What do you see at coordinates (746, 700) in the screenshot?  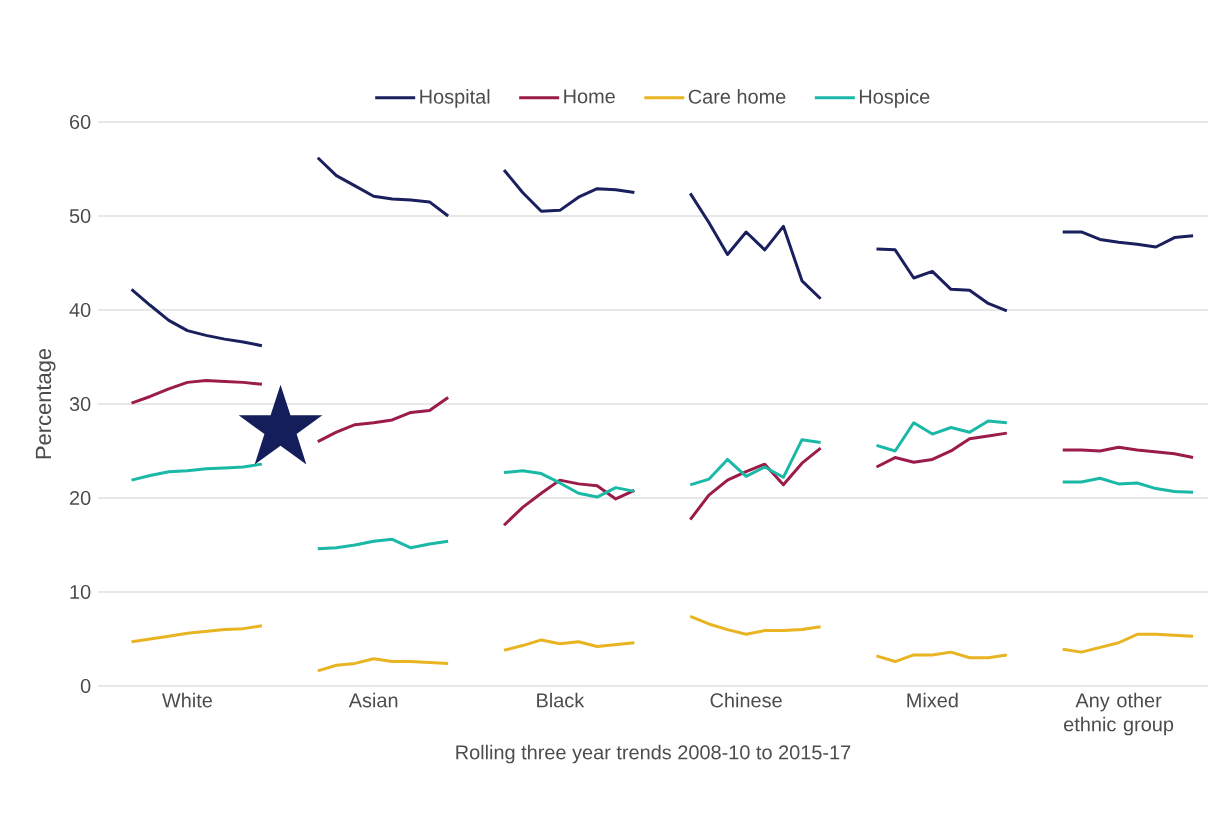 I see `x-tick-label: Chinese` at bounding box center [746, 700].